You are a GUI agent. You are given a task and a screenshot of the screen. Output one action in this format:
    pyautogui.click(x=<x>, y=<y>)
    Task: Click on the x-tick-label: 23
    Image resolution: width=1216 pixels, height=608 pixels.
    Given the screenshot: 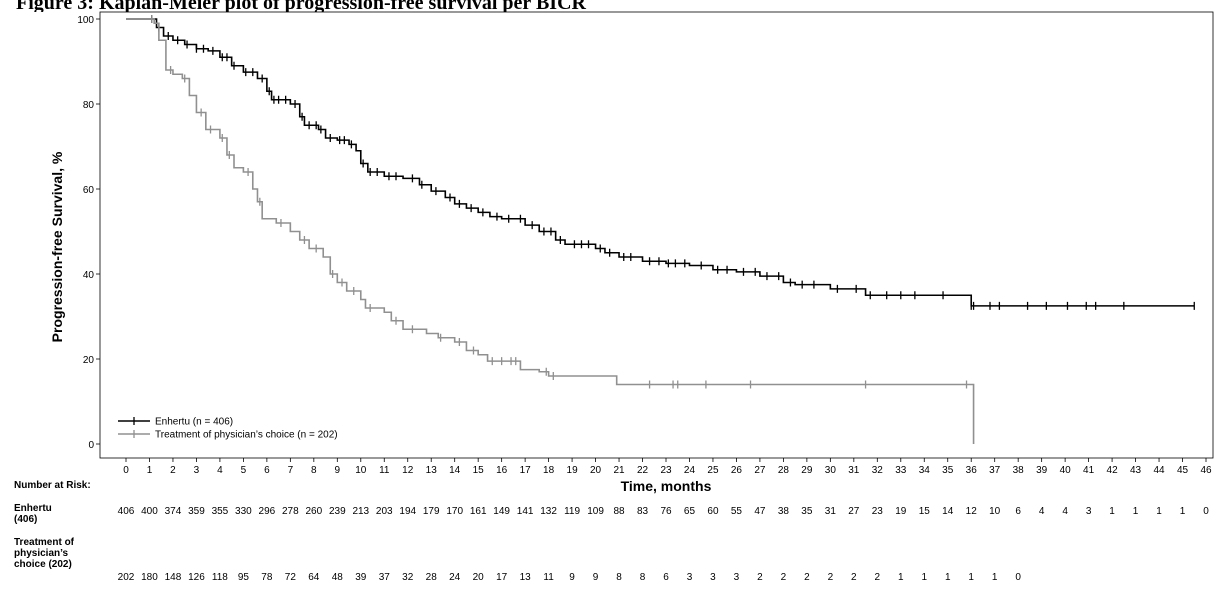 What is the action you would take?
    pyautogui.click(x=666, y=470)
    